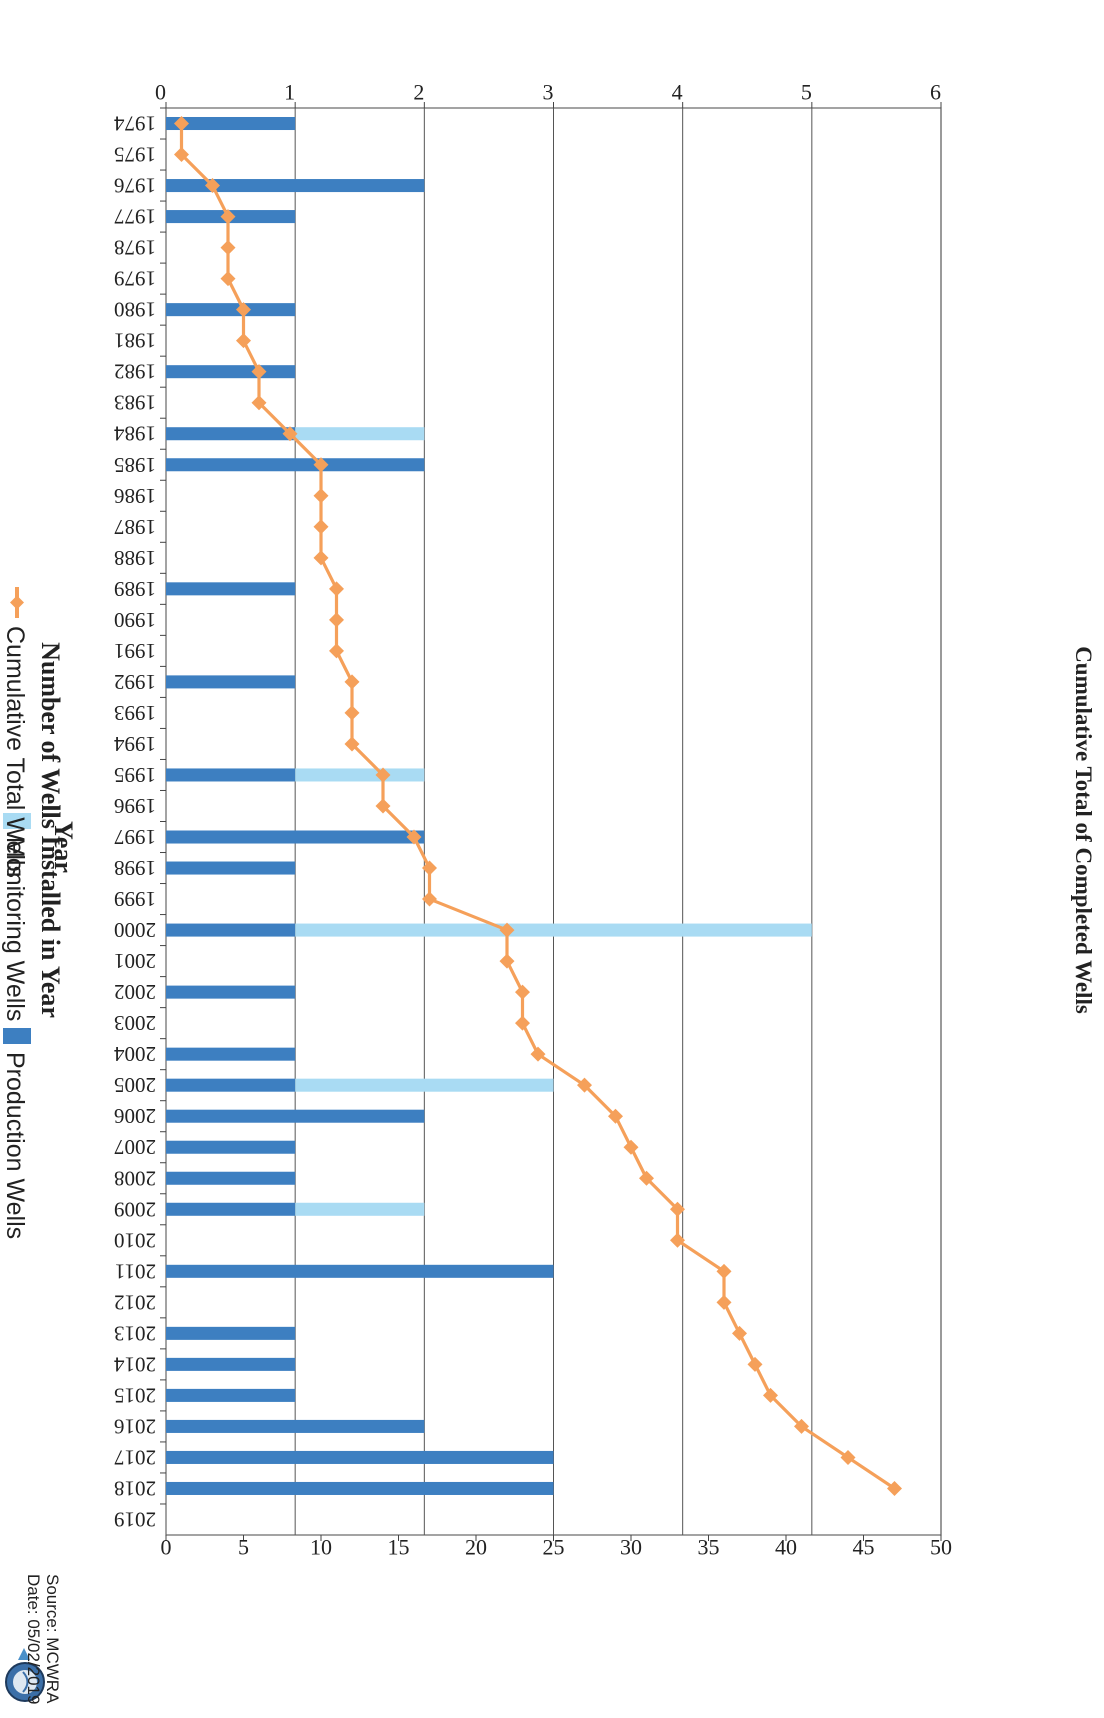 This screenshot has width=1104, height=1718. I want to click on x-tick-label: 2000, so click(135, 930).